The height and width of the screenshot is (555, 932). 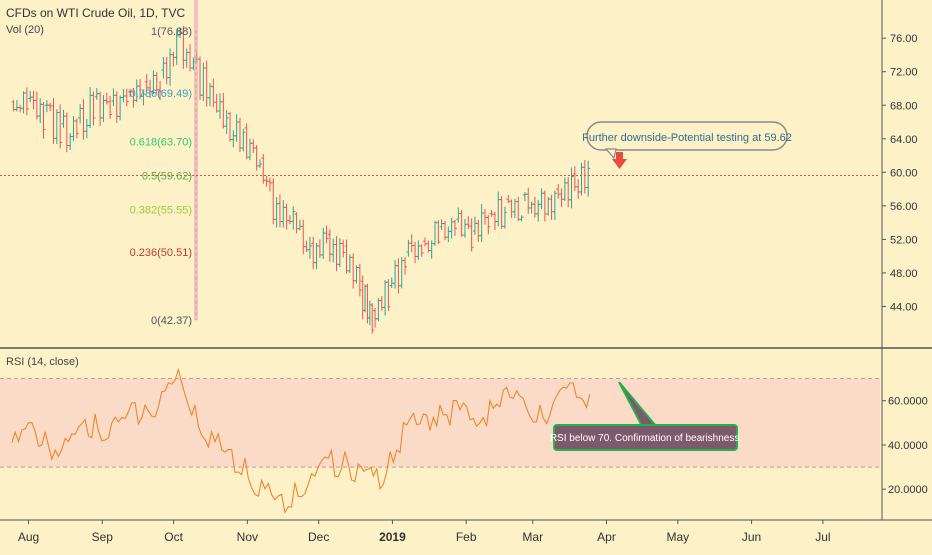 I want to click on time-axis-label: Feb, so click(x=466, y=537).